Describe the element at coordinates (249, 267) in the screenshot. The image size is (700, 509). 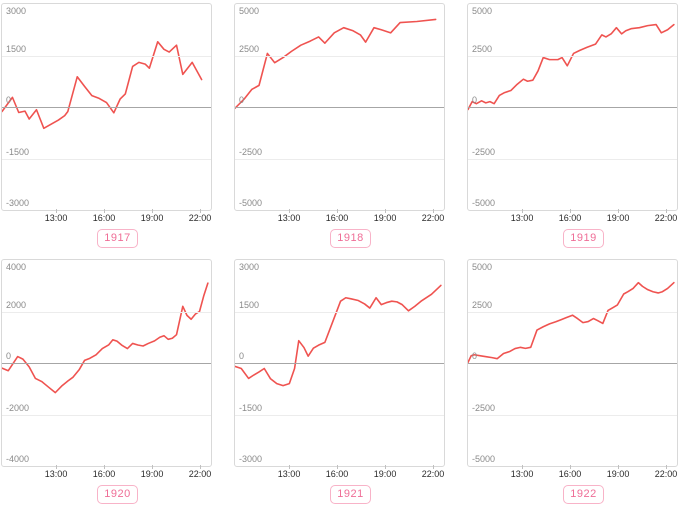
I see `y-tick-label: 3000` at that location.